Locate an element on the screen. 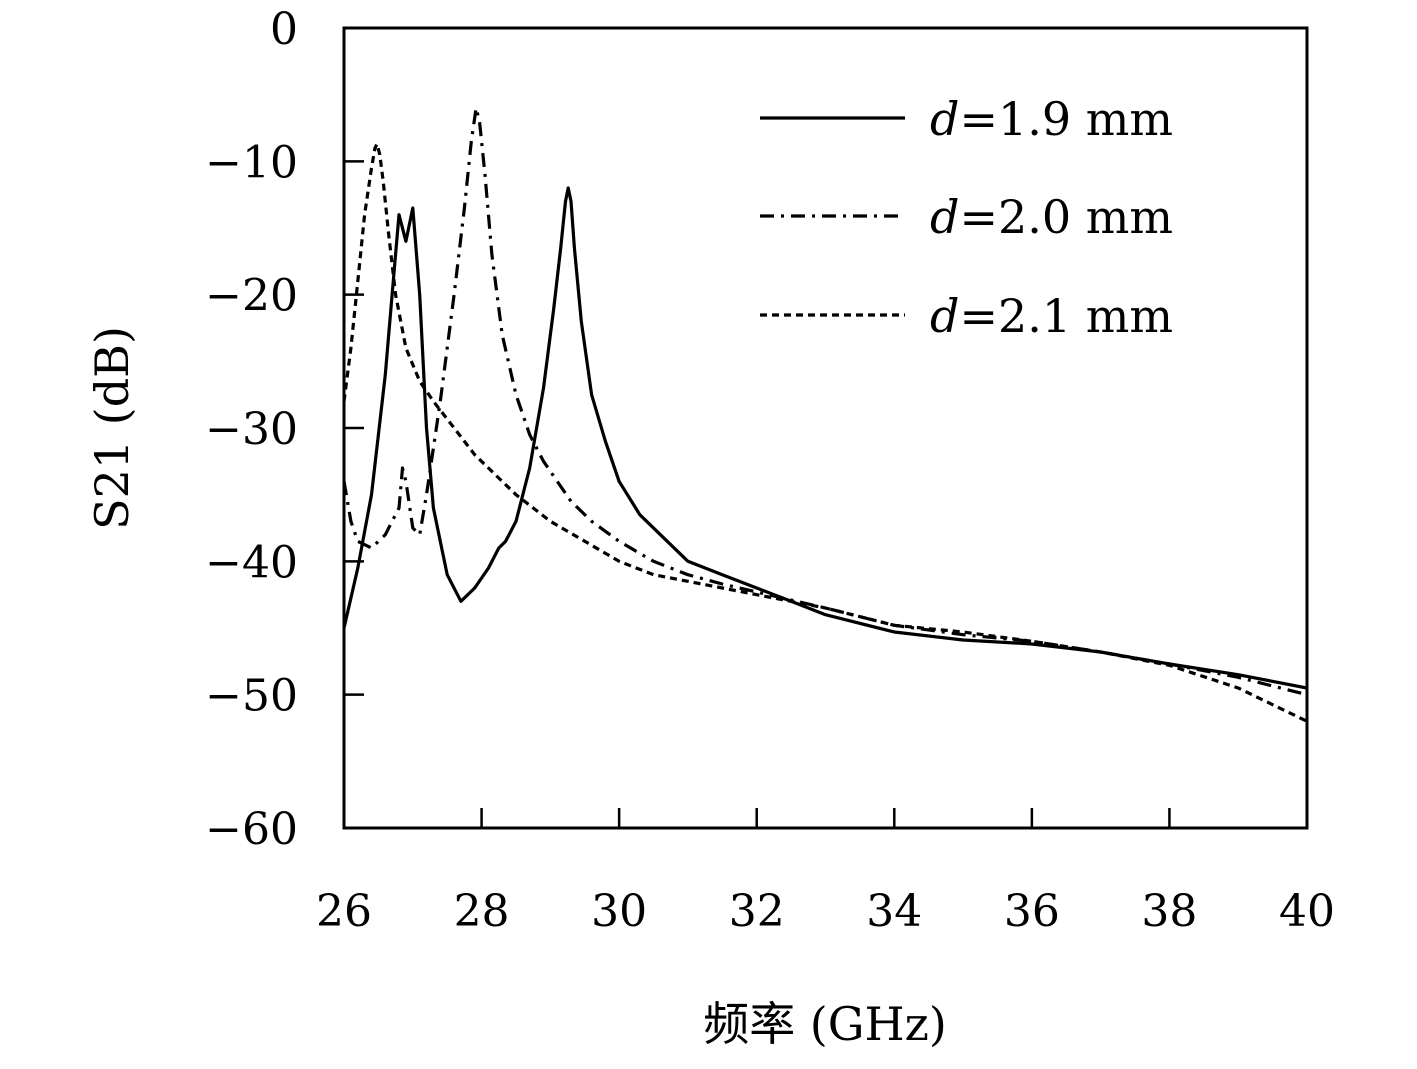  y-tick-label: −30 is located at coordinates (251, 429).